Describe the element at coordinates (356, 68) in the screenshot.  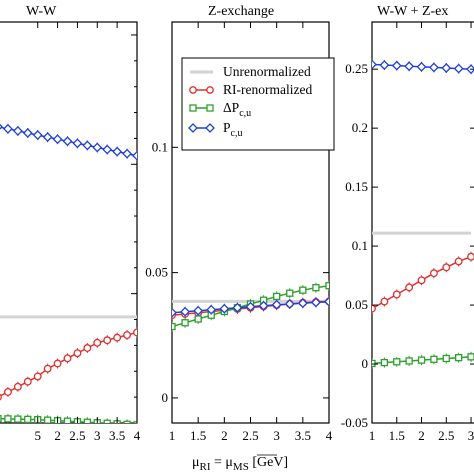
I see `y-tick-label: 0.25` at that location.